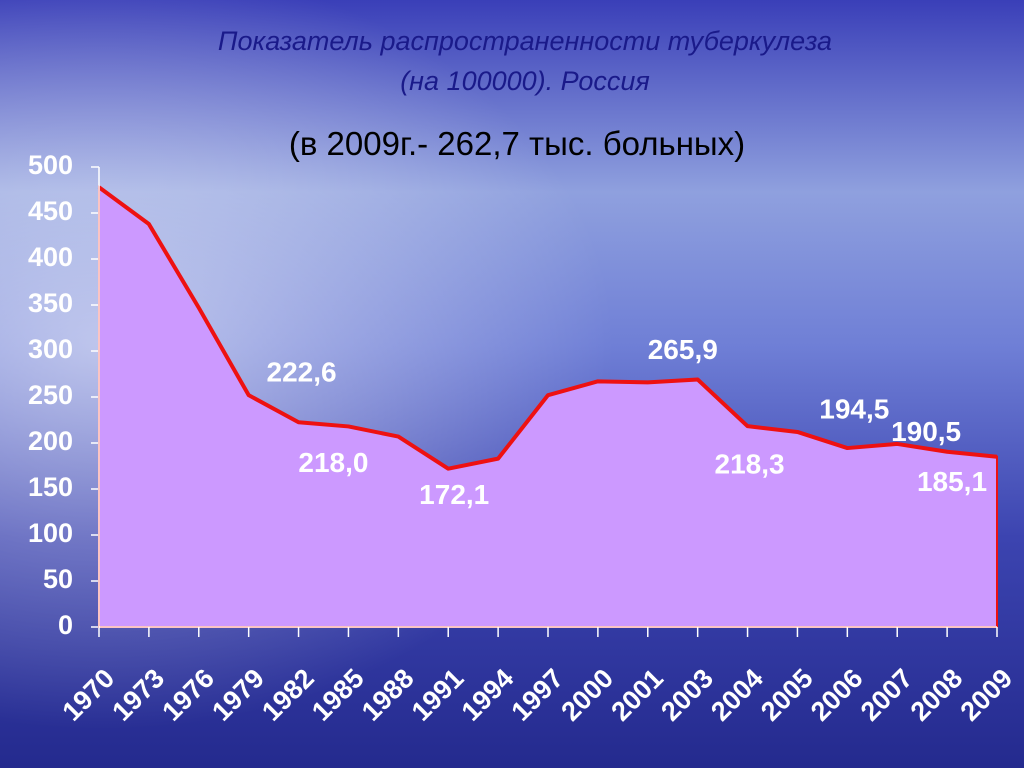 Image resolution: width=1024 pixels, height=768 pixels. What do you see at coordinates (952, 481) in the screenshot?
I see `value-label: 185,1` at bounding box center [952, 481].